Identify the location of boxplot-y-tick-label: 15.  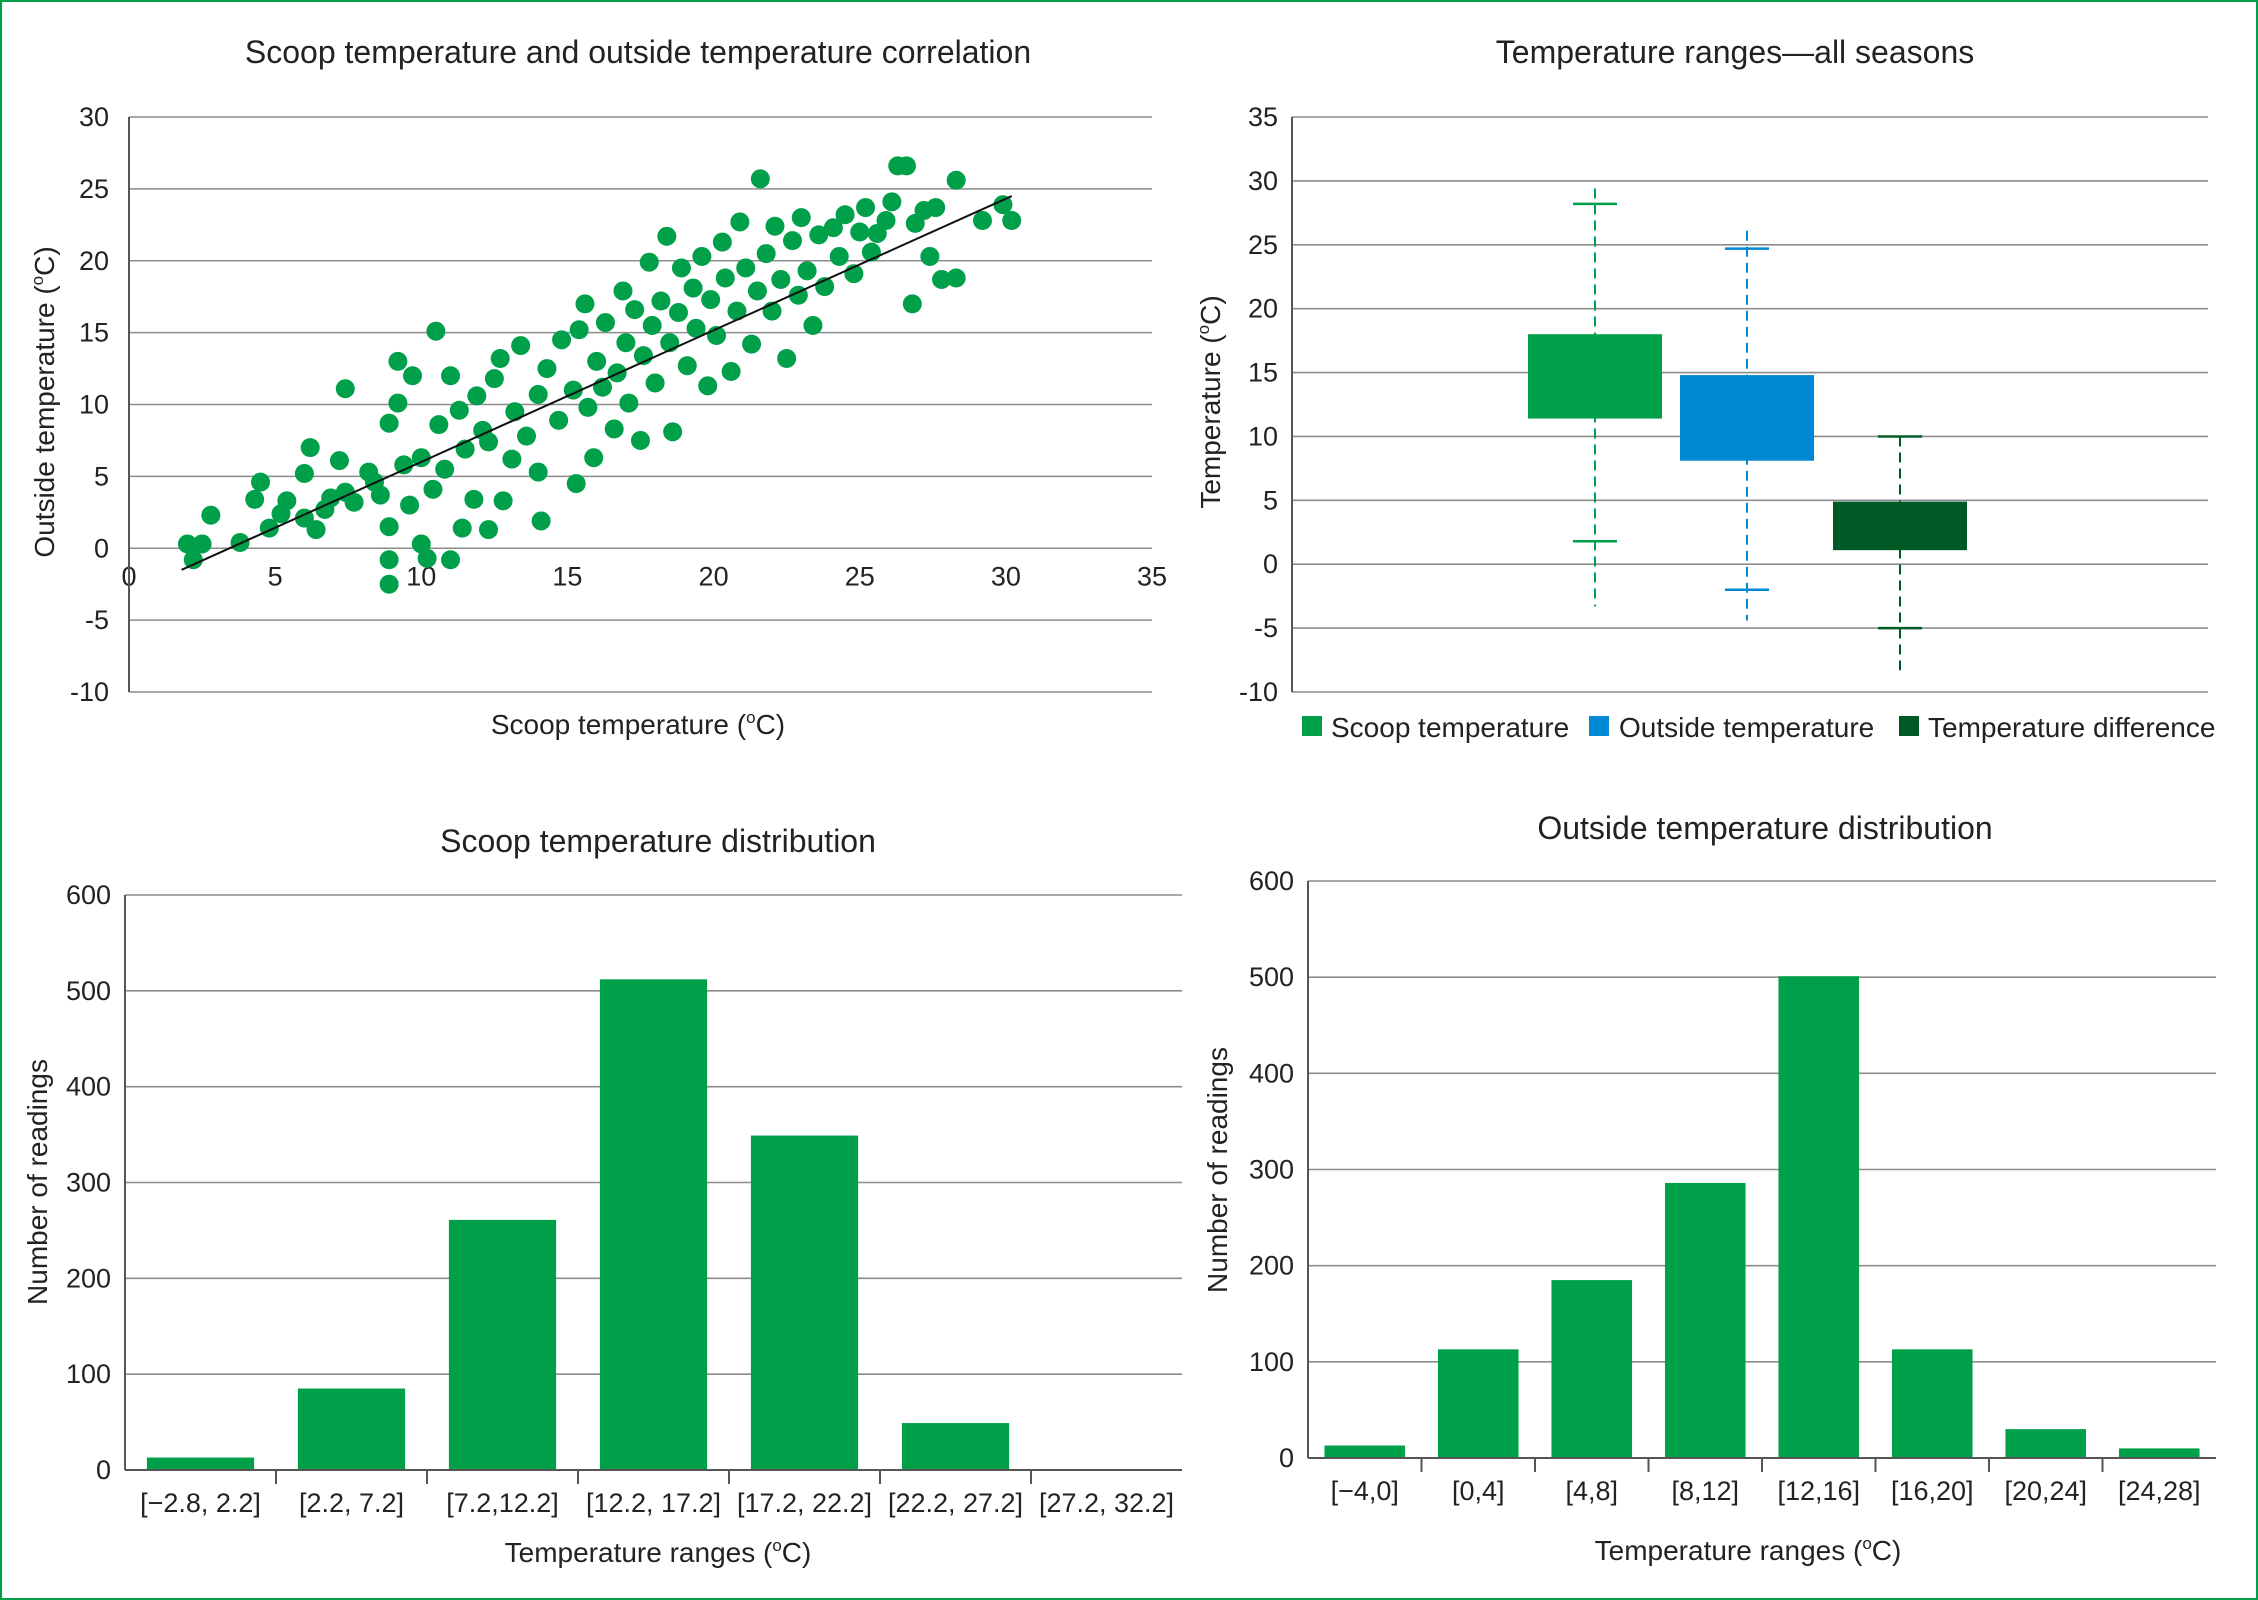
(1263, 373).